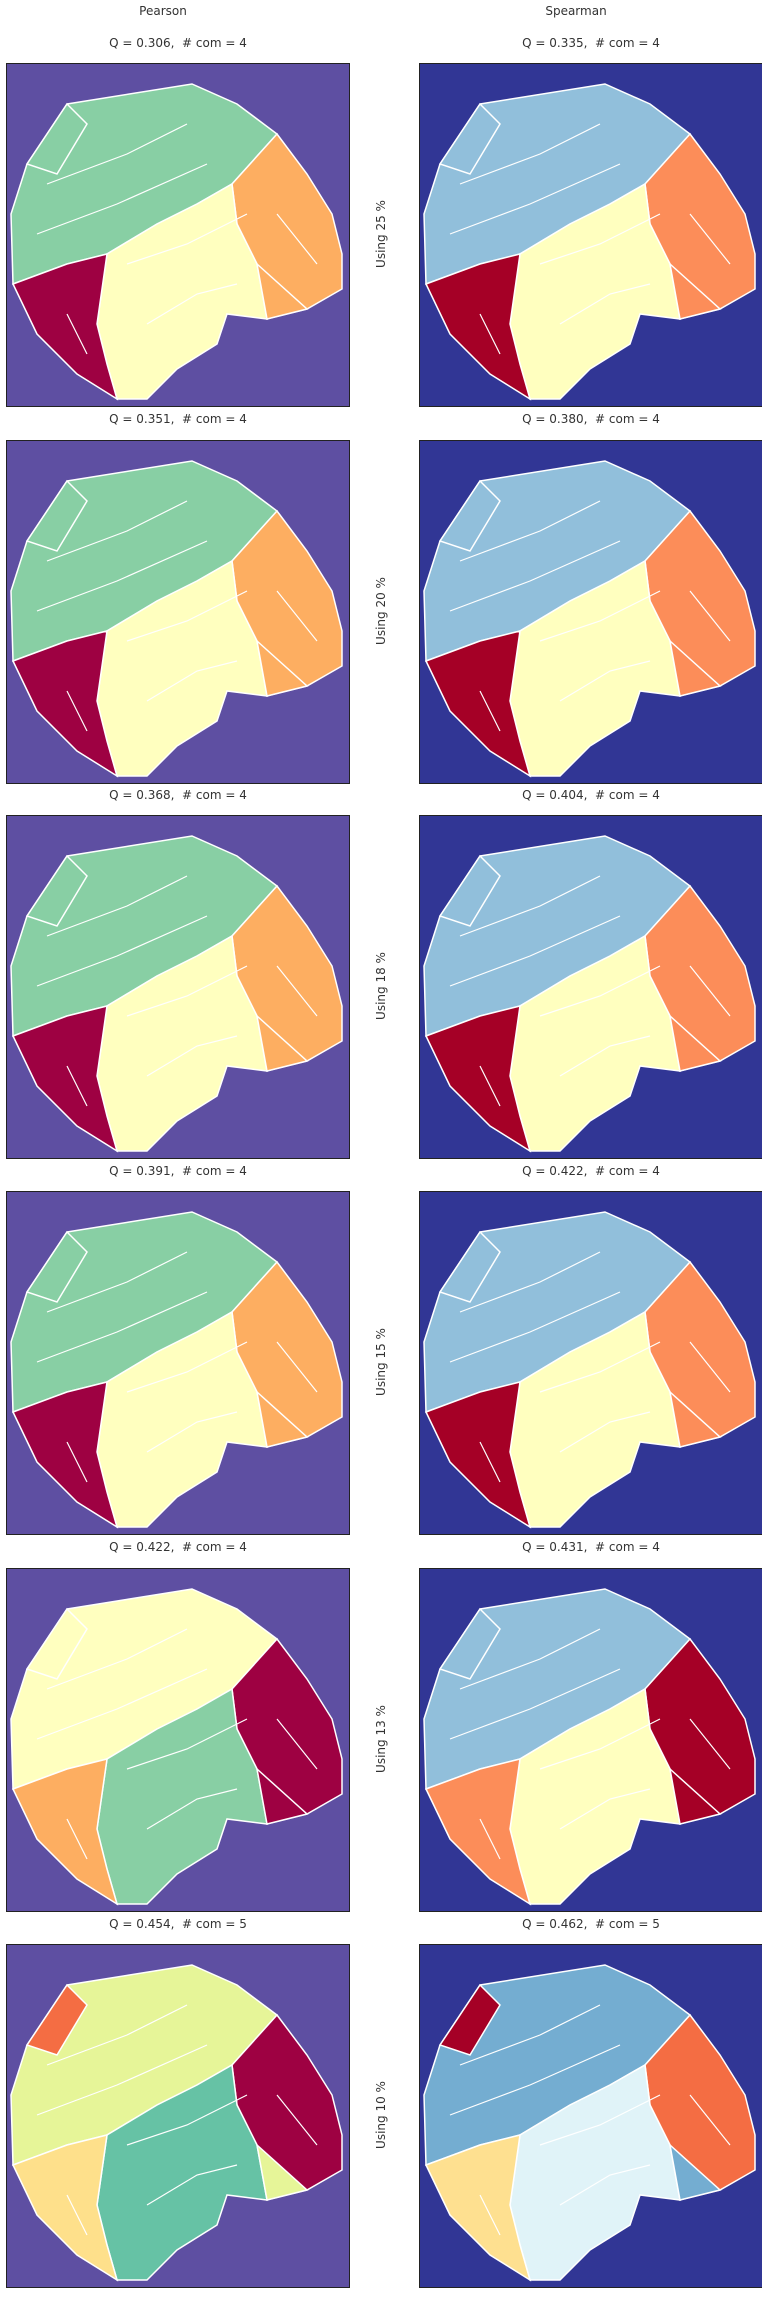 The image size is (762, 2299). What do you see at coordinates (591, 1547) in the screenshot?
I see `spearman-panel-title: Q = 0.431, # com = 4` at bounding box center [591, 1547].